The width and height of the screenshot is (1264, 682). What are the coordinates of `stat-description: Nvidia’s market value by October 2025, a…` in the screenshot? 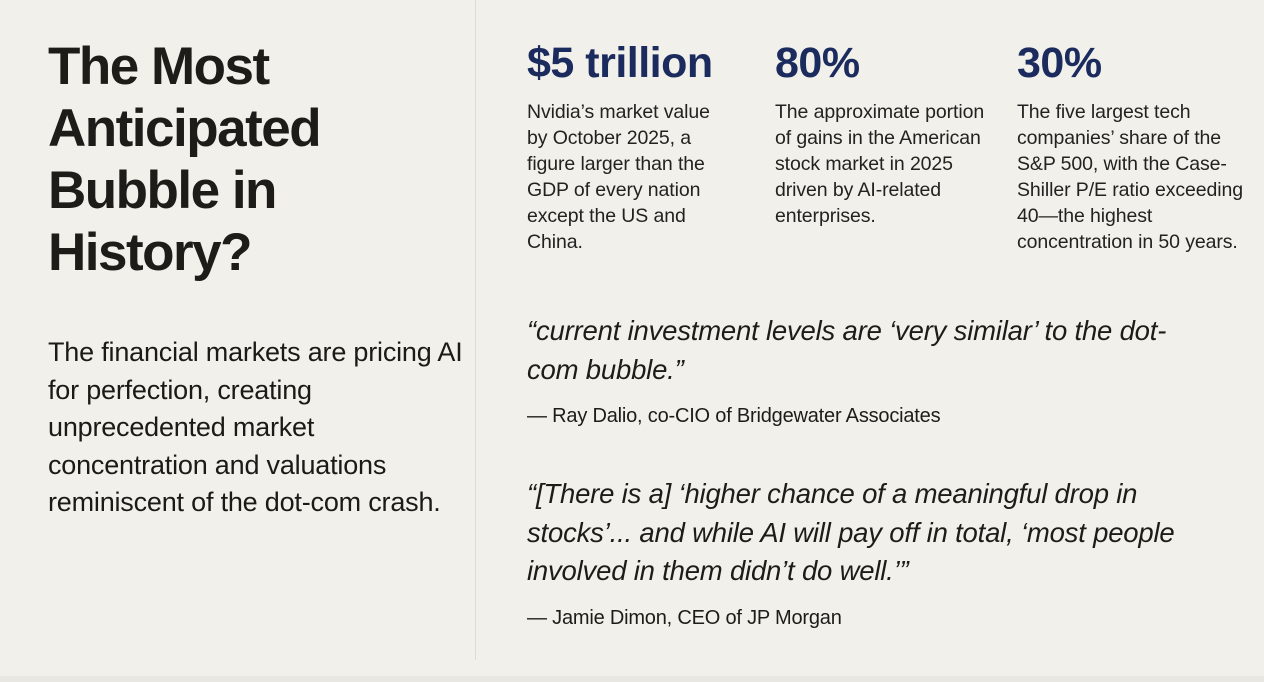 It's located at (618, 177).